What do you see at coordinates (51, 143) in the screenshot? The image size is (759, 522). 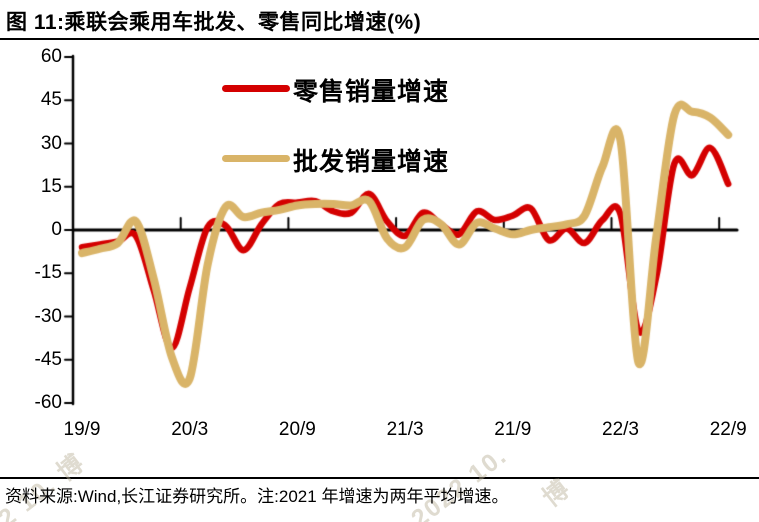 I see `y-axis-label: 30` at bounding box center [51, 143].